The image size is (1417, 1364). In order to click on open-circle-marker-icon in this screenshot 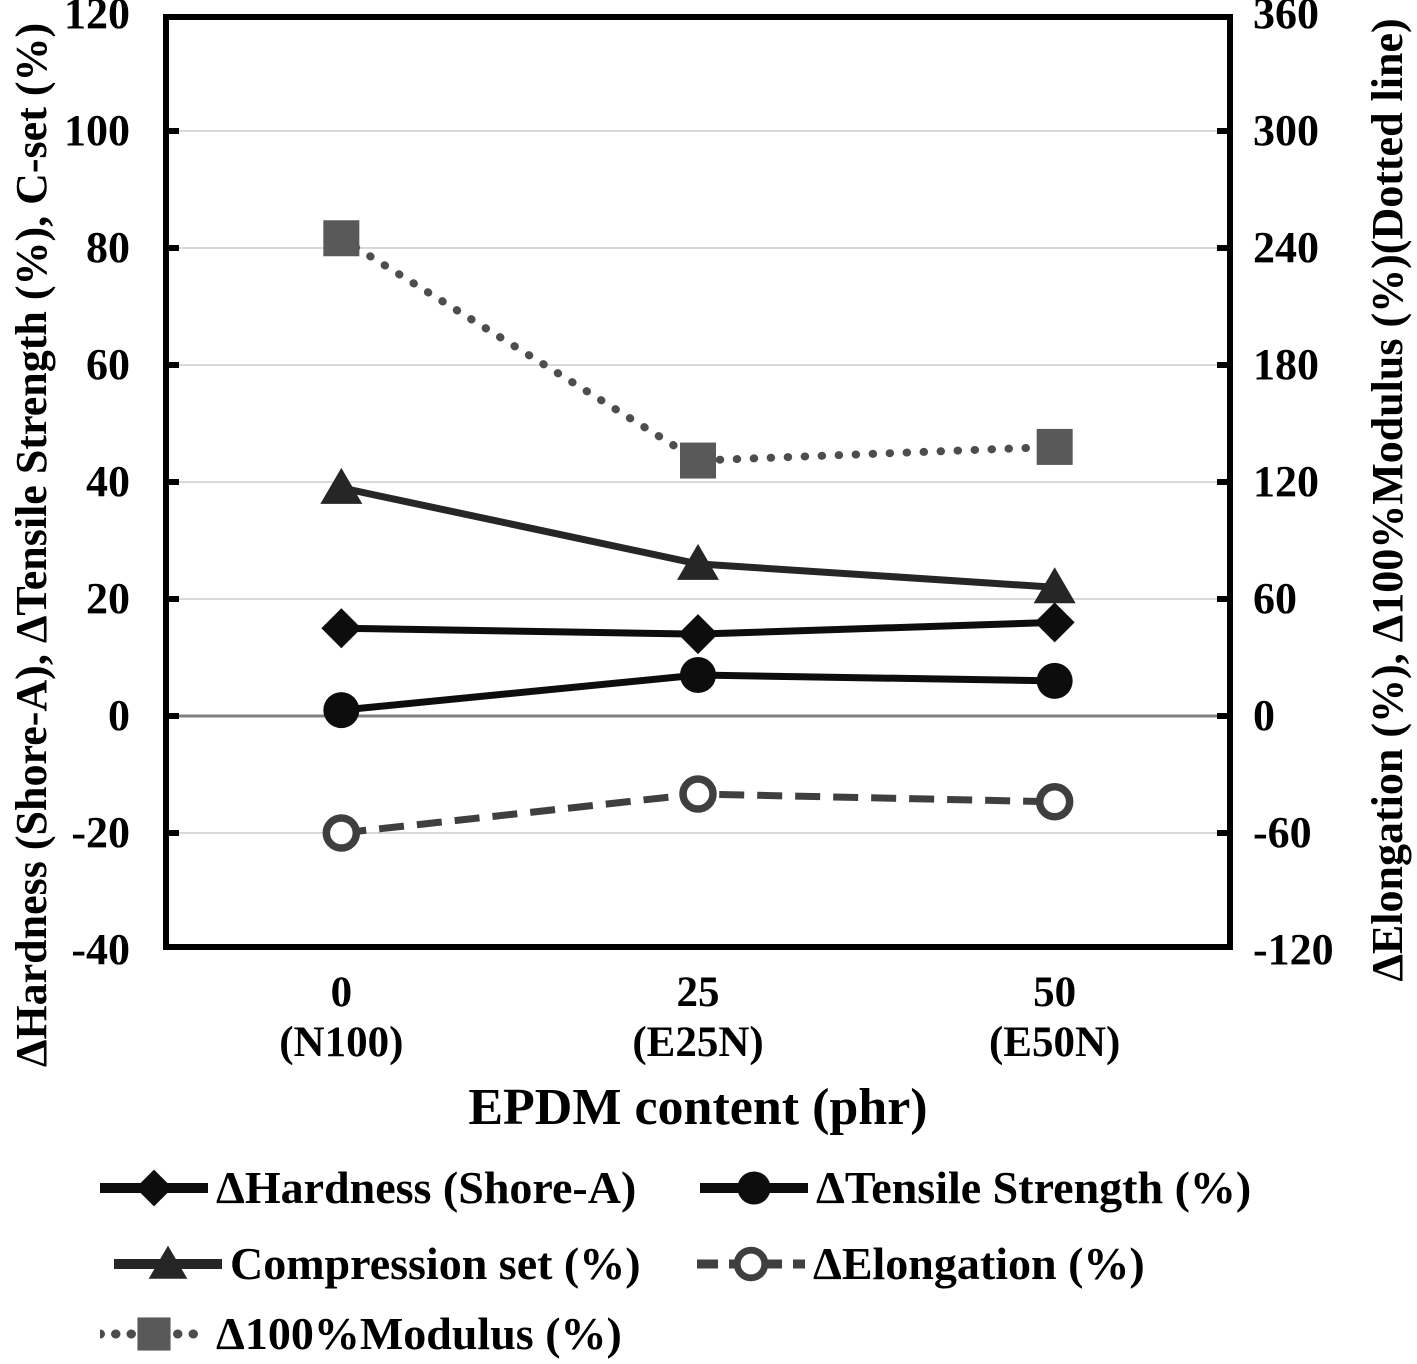, I will do `click(751, 1264)`.